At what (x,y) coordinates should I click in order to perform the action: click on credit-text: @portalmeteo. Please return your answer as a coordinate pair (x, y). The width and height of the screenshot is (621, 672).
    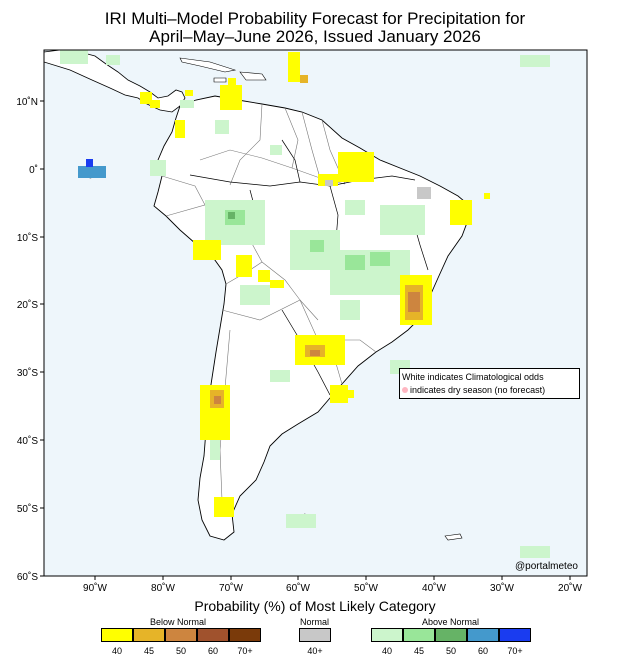
    Looking at the image, I should click on (546, 566).